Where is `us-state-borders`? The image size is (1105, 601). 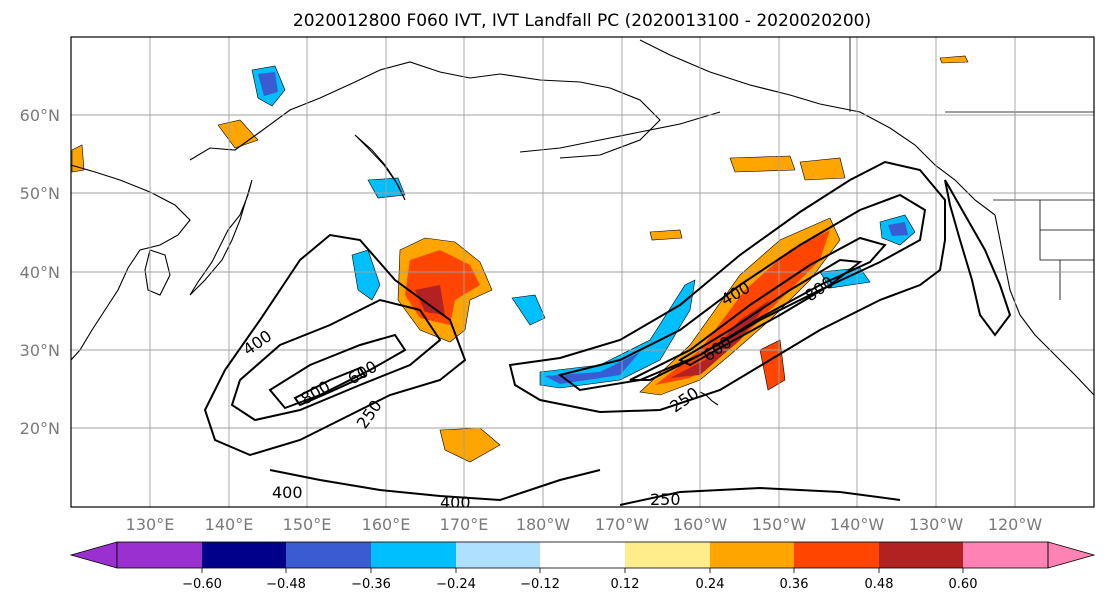
us-state-borders is located at coordinates (1066, 250).